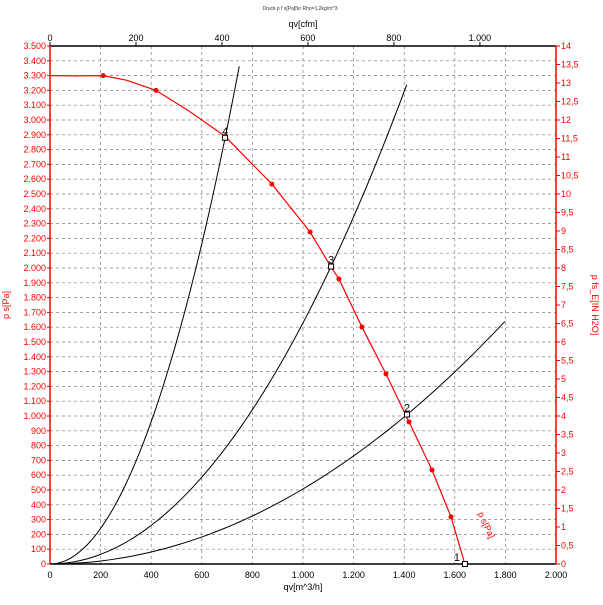 This screenshot has height=605, width=603. What do you see at coordinates (569, 139) in the screenshot?
I see `y2-tick-label: 11,5` at bounding box center [569, 139].